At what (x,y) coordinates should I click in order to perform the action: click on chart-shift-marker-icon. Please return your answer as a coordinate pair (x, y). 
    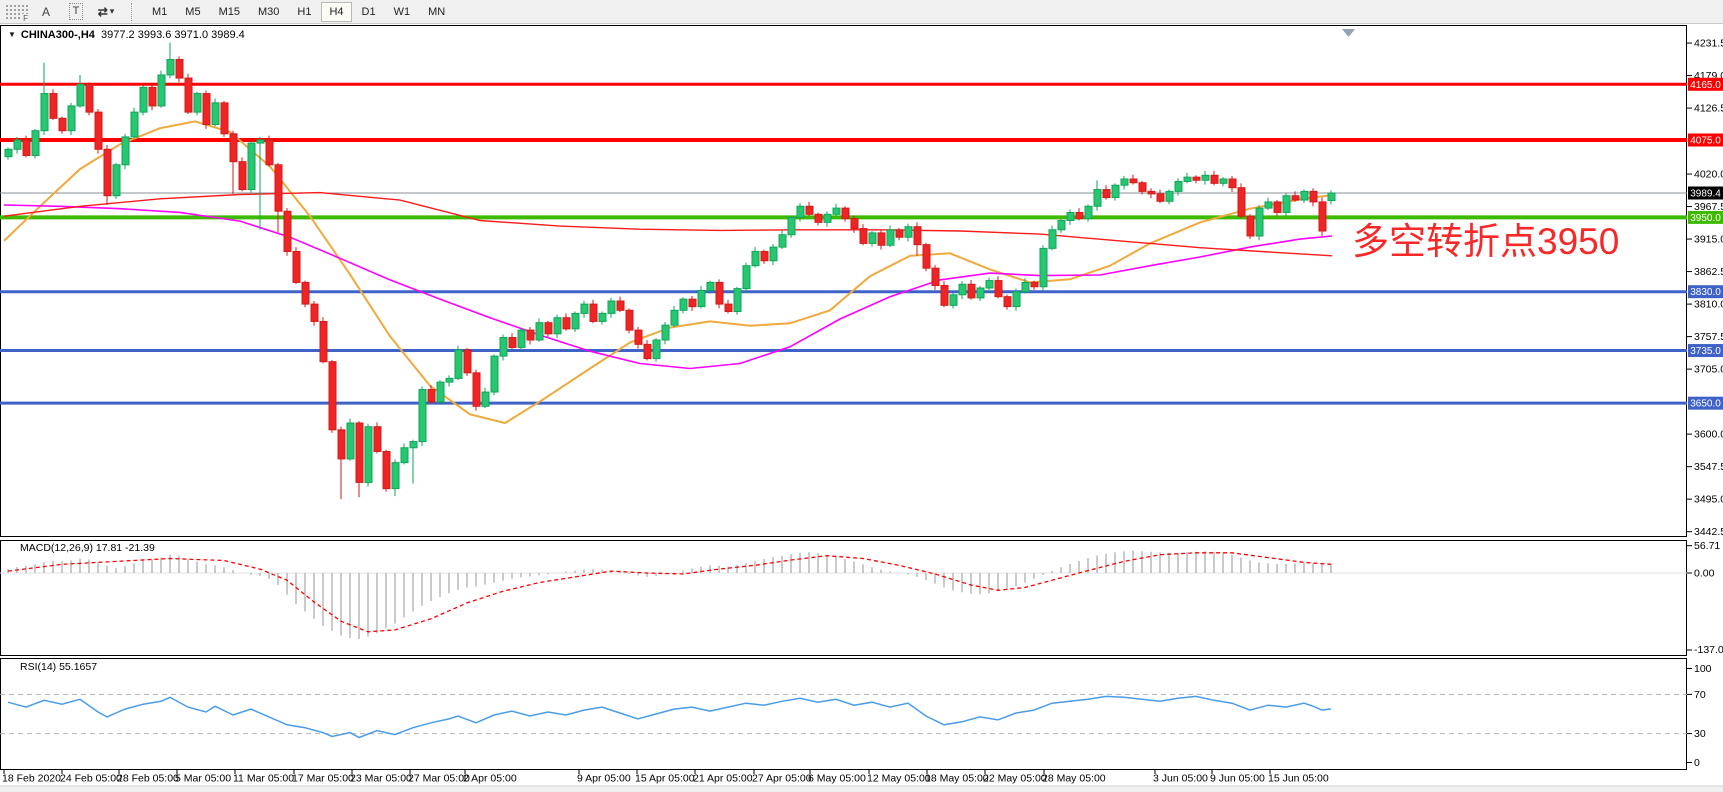
    Looking at the image, I should click on (1348, 33).